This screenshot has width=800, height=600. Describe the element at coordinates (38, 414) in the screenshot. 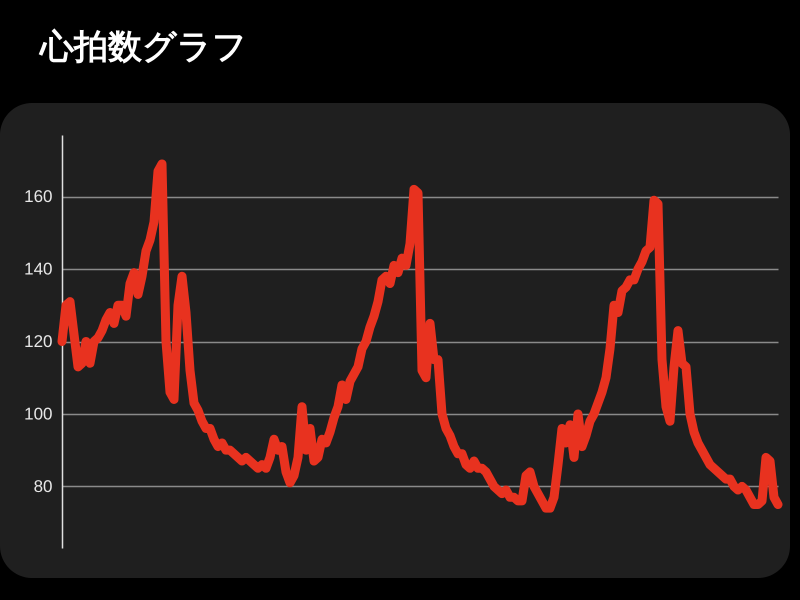

I see `y-tick-label: 100` at that location.